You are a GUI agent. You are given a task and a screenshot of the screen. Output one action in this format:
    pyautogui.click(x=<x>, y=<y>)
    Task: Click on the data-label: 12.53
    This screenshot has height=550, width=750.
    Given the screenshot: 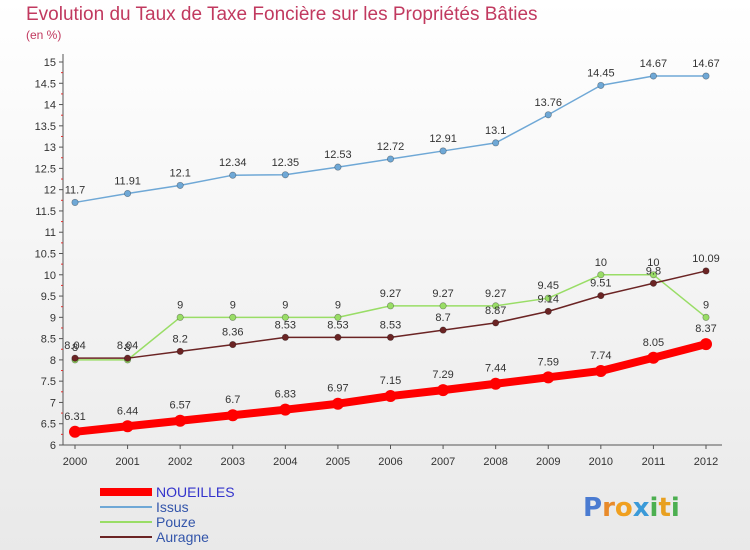 What is the action you would take?
    pyautogui.click(x=338, y=155)
    